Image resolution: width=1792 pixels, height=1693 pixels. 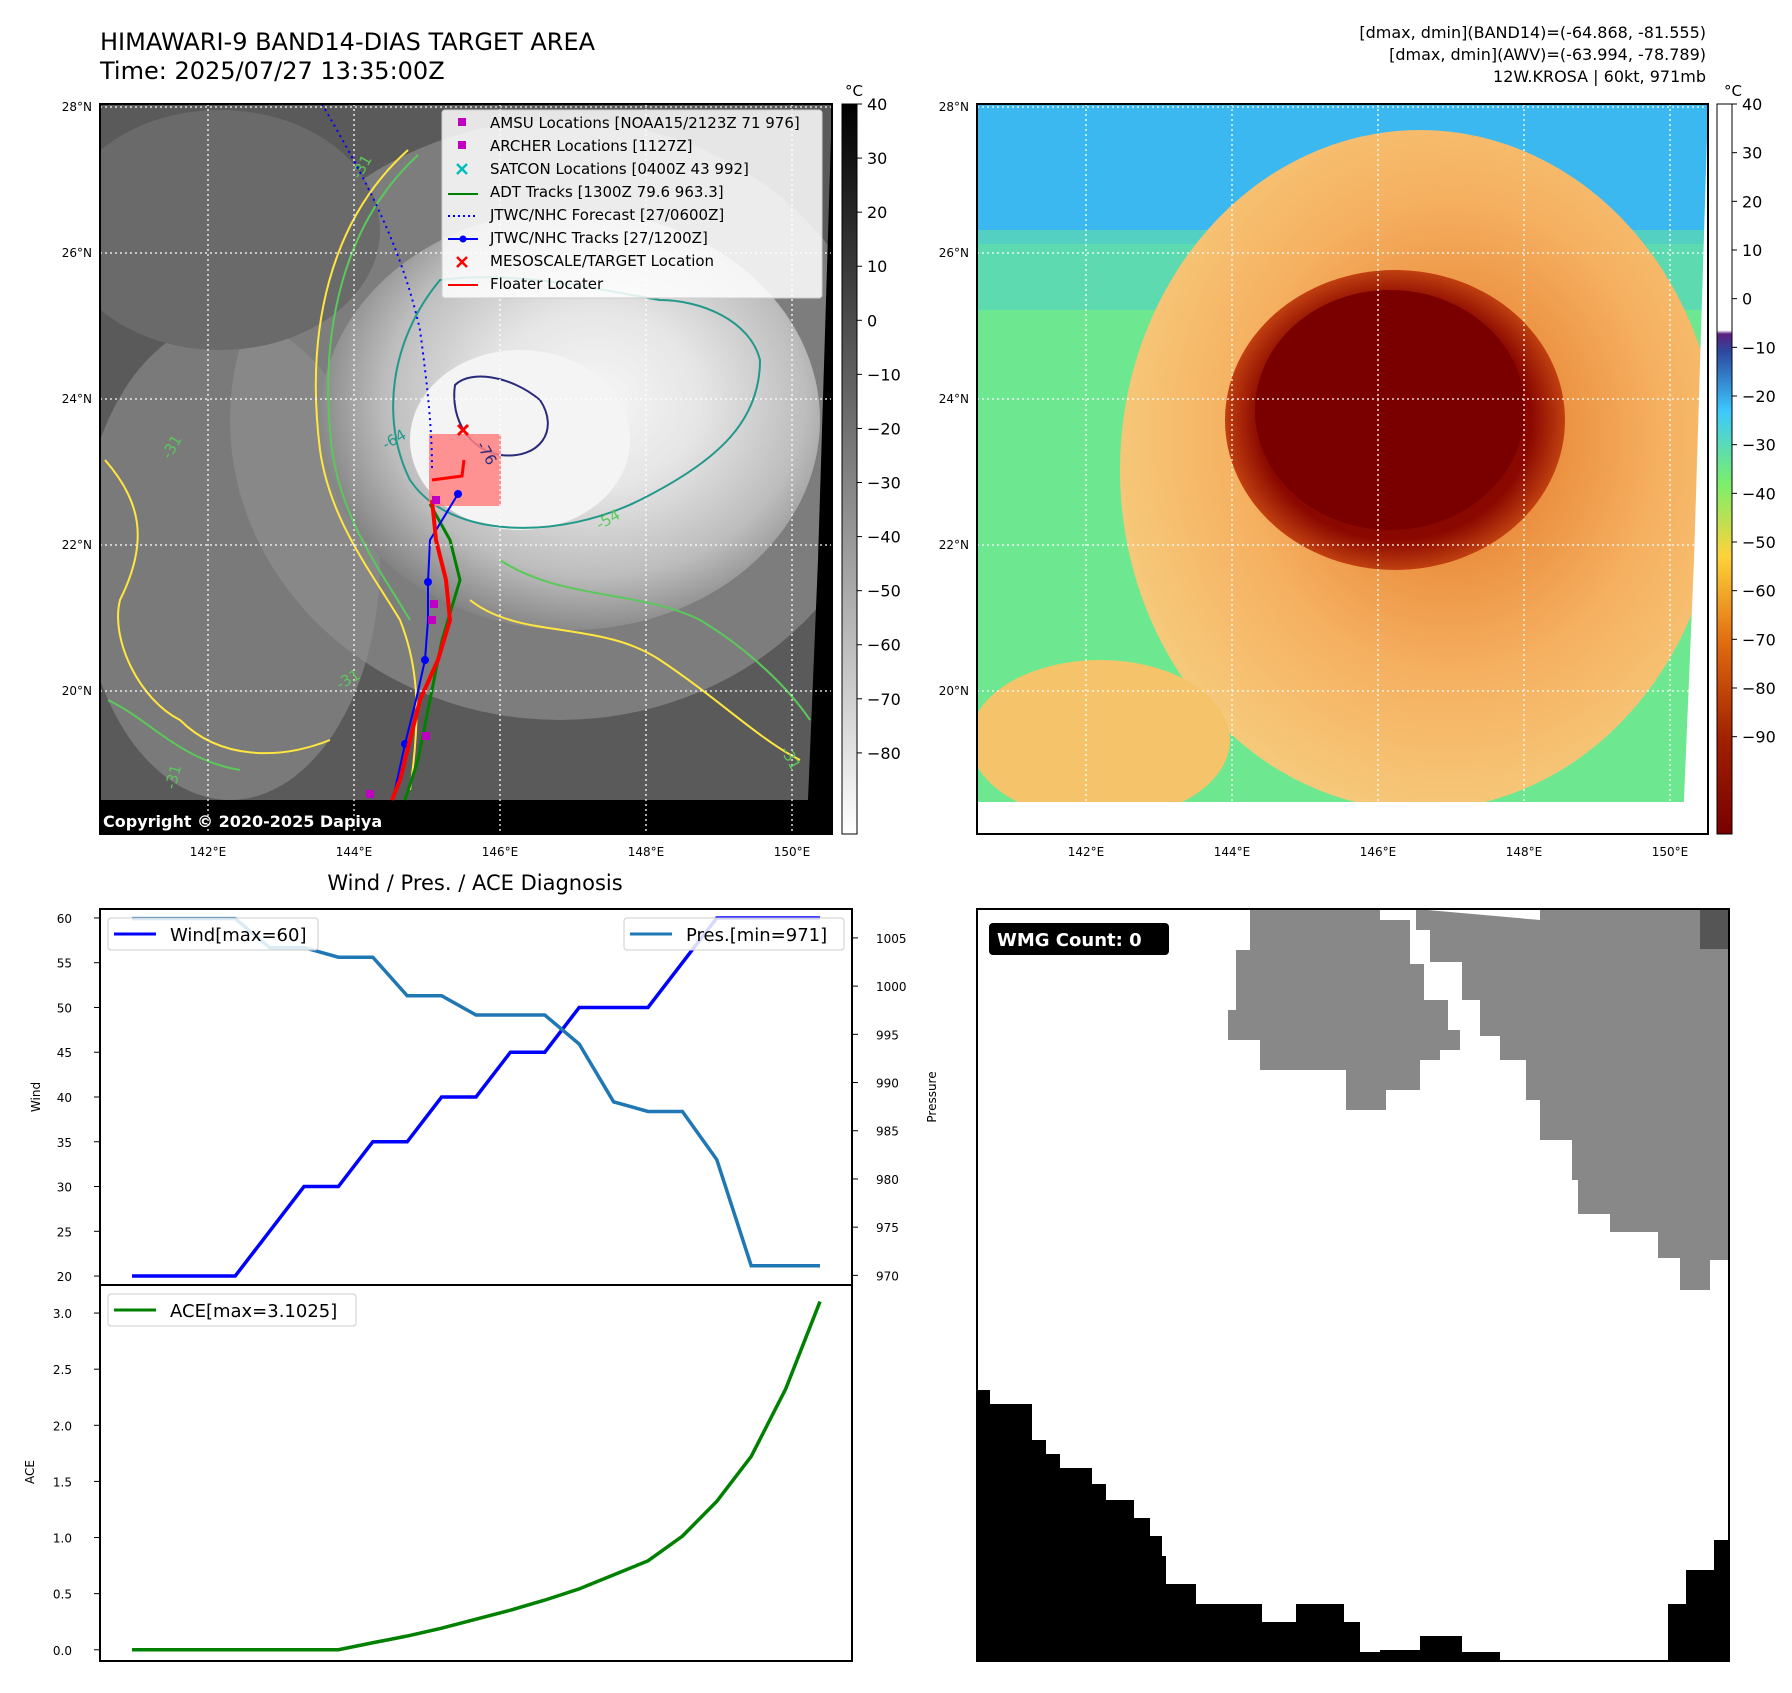 What do you see at coordinates (1714, 929) in the screenshot?
I see `wmg-dark-corner` at bounding box center [1714, 929].